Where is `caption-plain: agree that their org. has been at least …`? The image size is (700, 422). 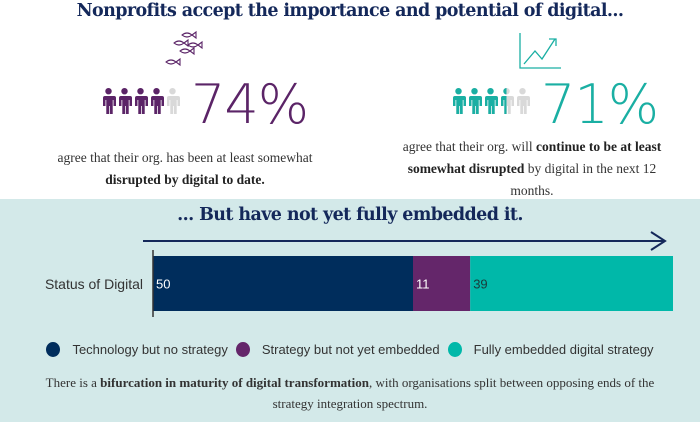
caption-plain: agree that their org. has been at least … is located at coordinates (185, 157).